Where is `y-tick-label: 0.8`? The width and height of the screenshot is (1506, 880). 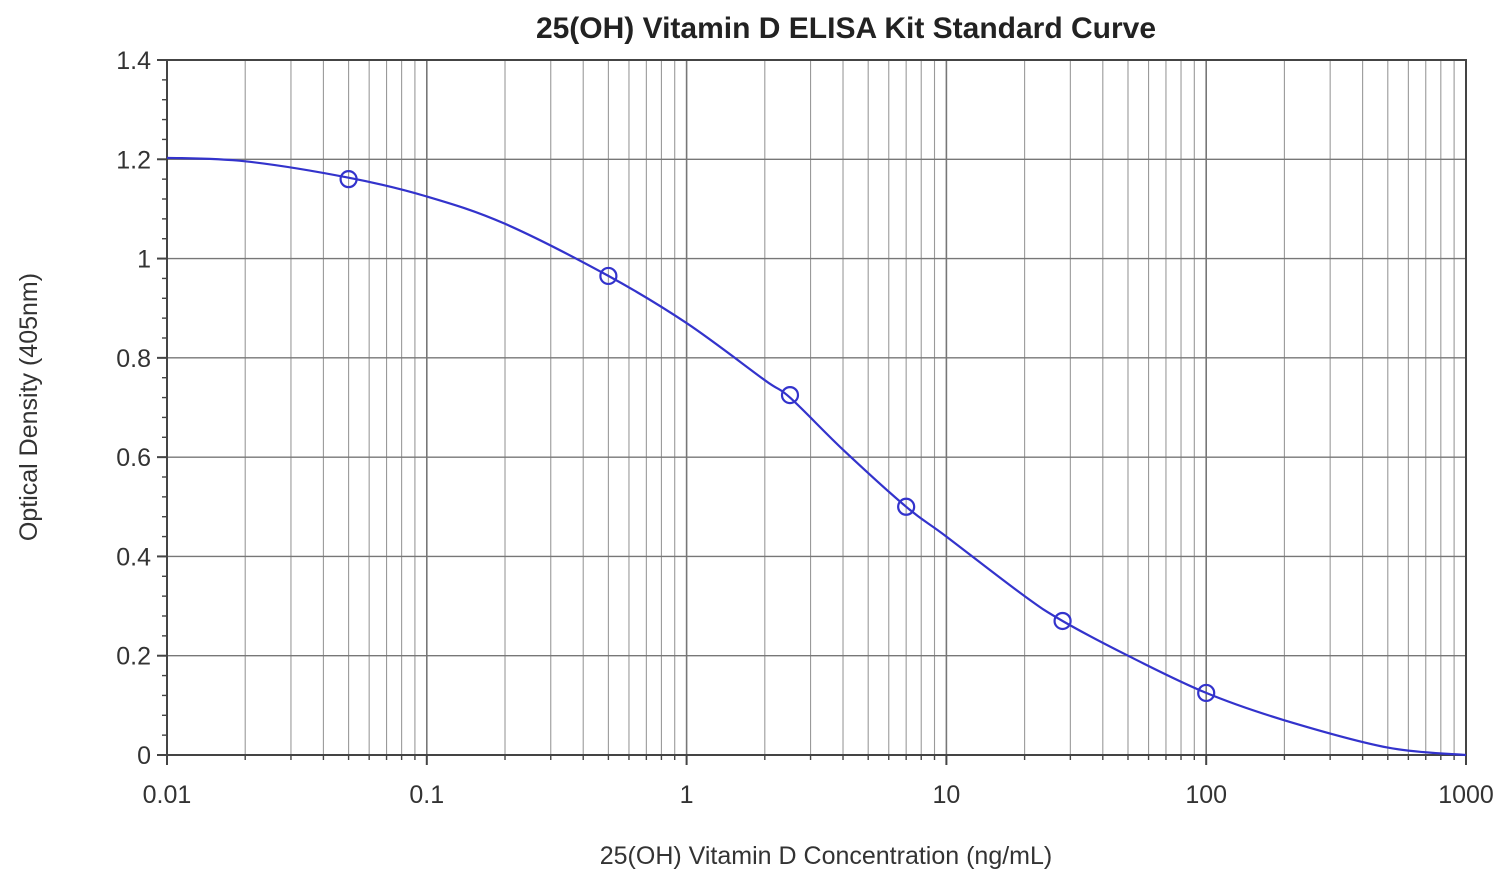
y-tick-label: 0.8 is located at coordinates (133, 359).